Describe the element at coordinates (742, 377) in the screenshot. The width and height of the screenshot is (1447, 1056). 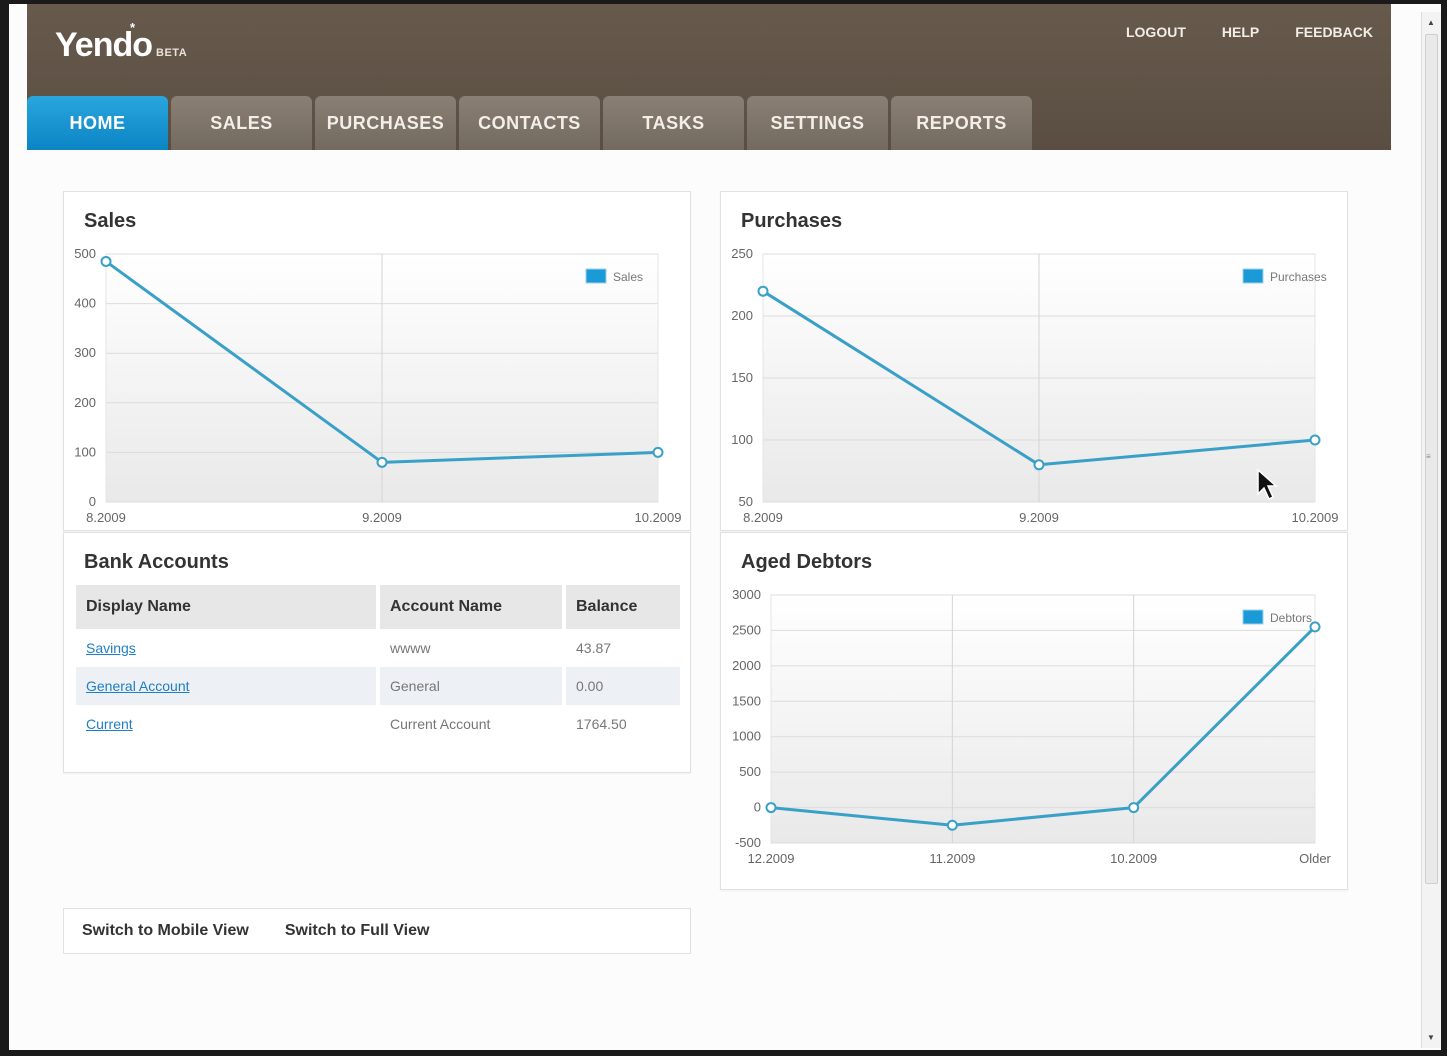
I see `y-tick-label: 150` at that location.